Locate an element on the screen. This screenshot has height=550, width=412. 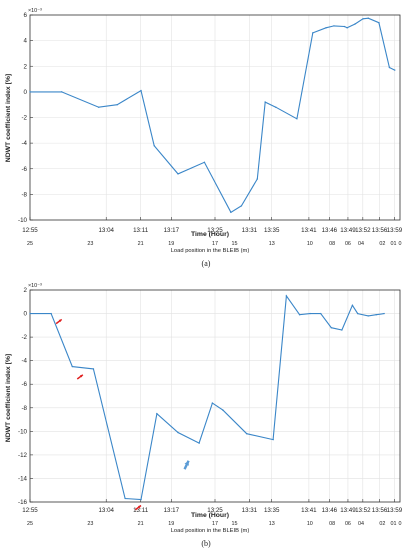
x2-axis-label: Load position in the BLEIB (m) is located at coordinates (210, 531).